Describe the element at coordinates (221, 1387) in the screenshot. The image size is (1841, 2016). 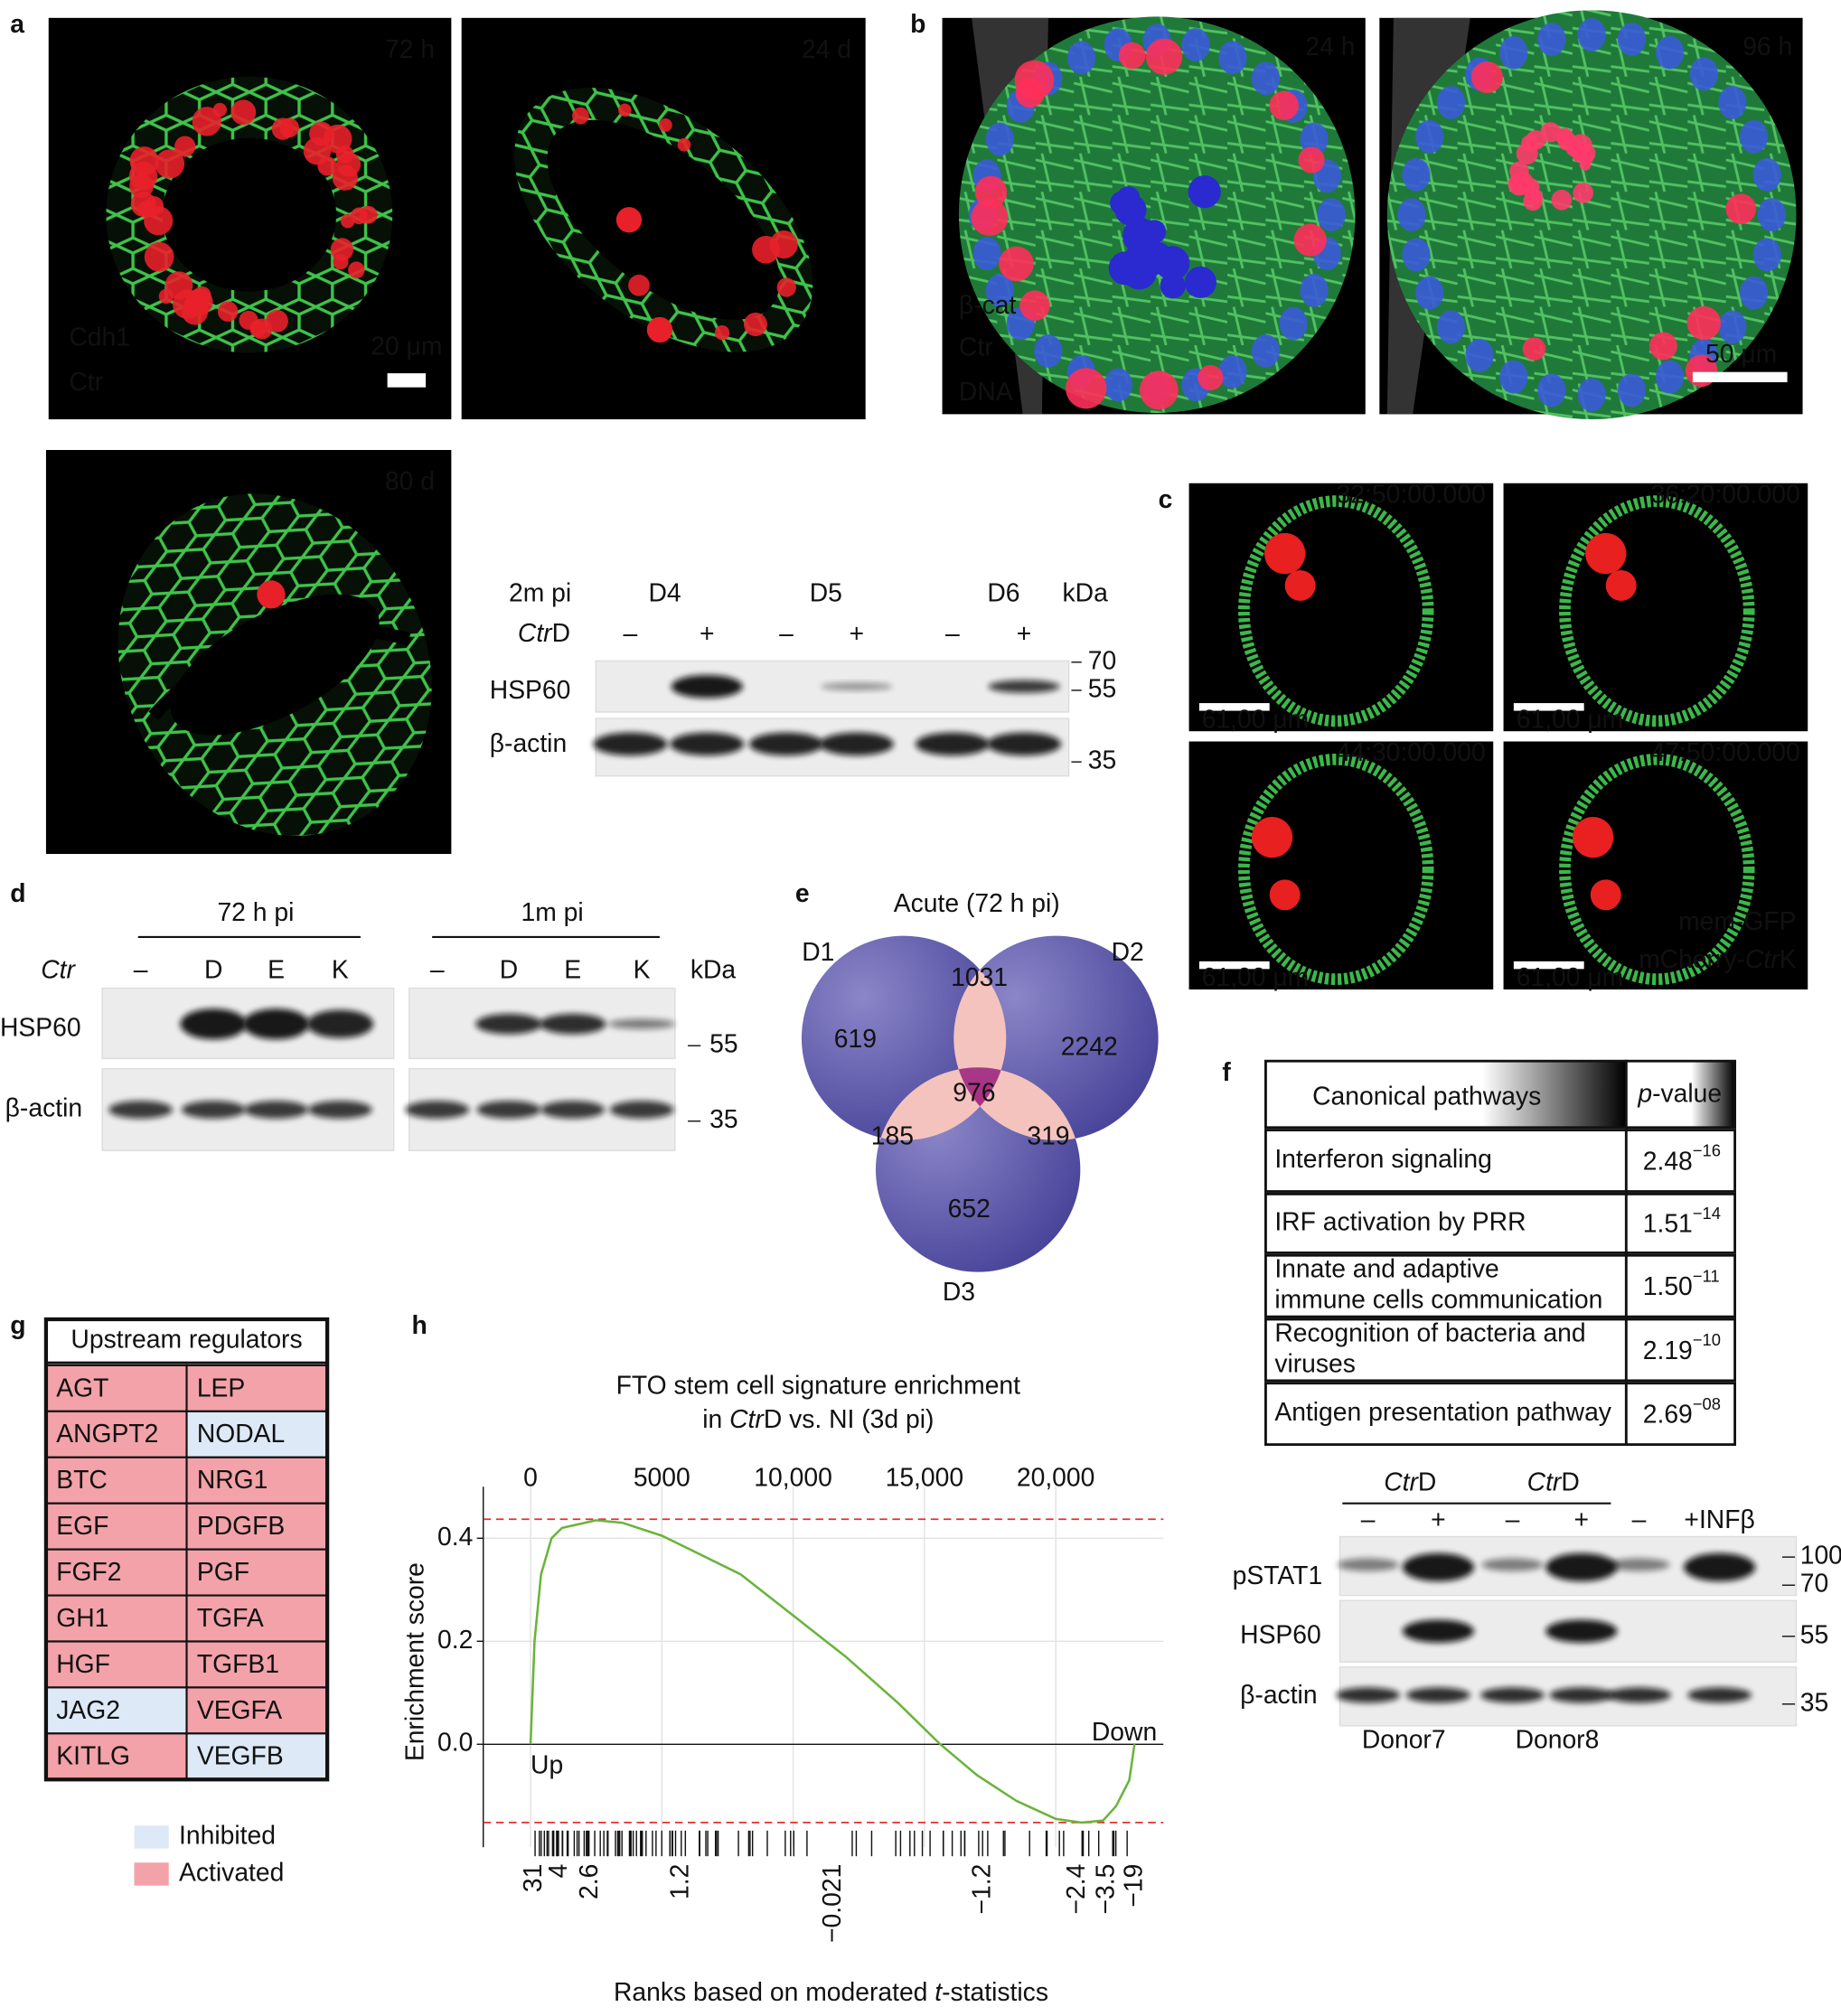
I see `regulator-name: LEP` at that location.